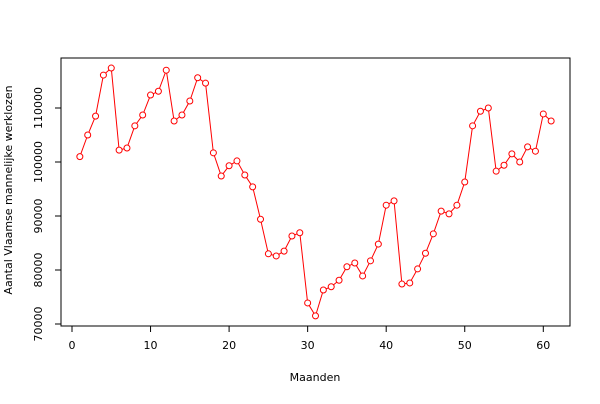 Image resolution: width=600 pixels, height=404 pixels. Describe the element at coordinates (386, 345) in the screenshot. I see `x-tick-label: 40` at that location.